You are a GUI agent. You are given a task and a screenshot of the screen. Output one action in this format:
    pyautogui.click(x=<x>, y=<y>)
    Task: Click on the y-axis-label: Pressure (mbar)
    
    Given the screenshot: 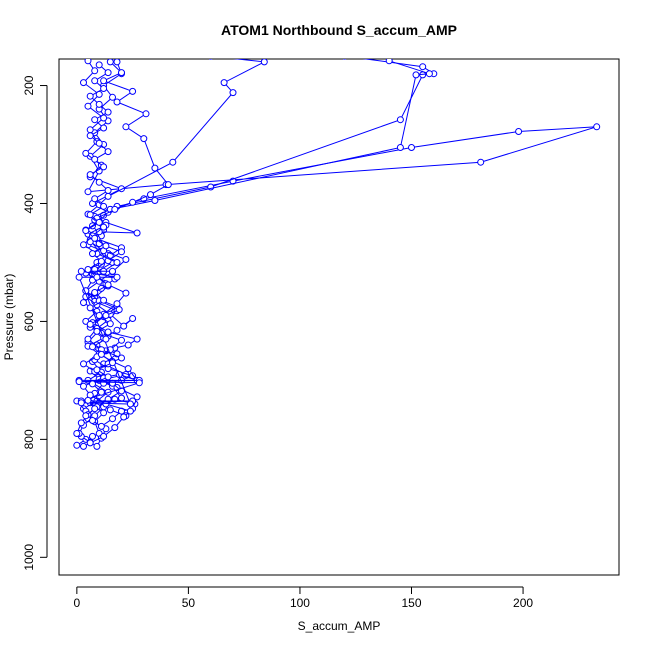 What is the action you would take?
    pyautogui.click(x=9, y=317)
    